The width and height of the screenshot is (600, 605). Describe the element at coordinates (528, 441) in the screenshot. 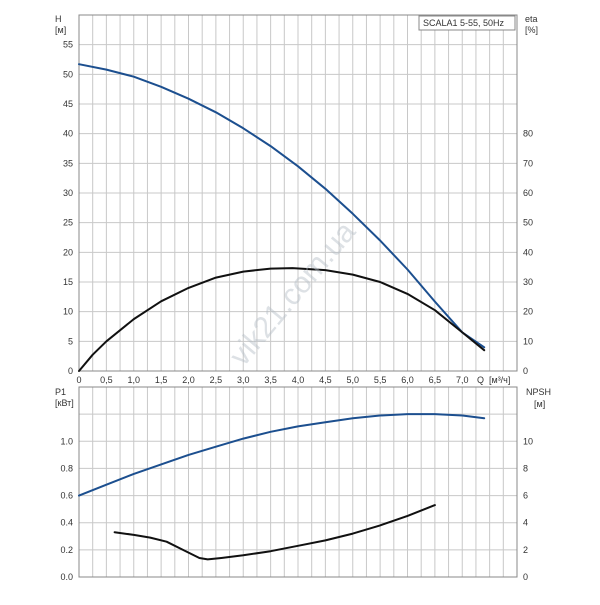

I see `bottom-right-tick-label: 10` at that location.